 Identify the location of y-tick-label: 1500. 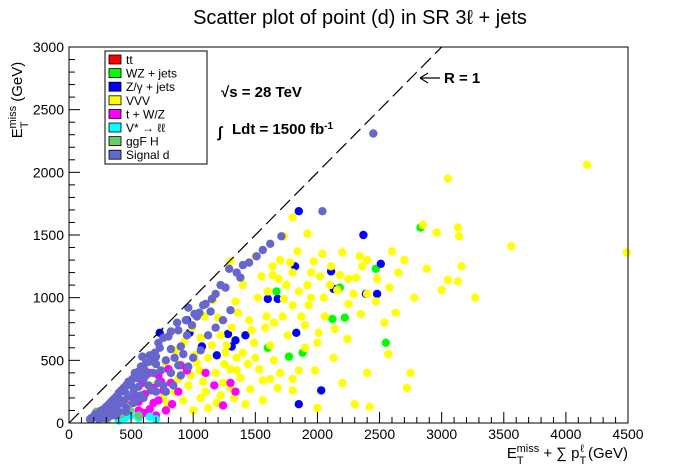
(48, 235).